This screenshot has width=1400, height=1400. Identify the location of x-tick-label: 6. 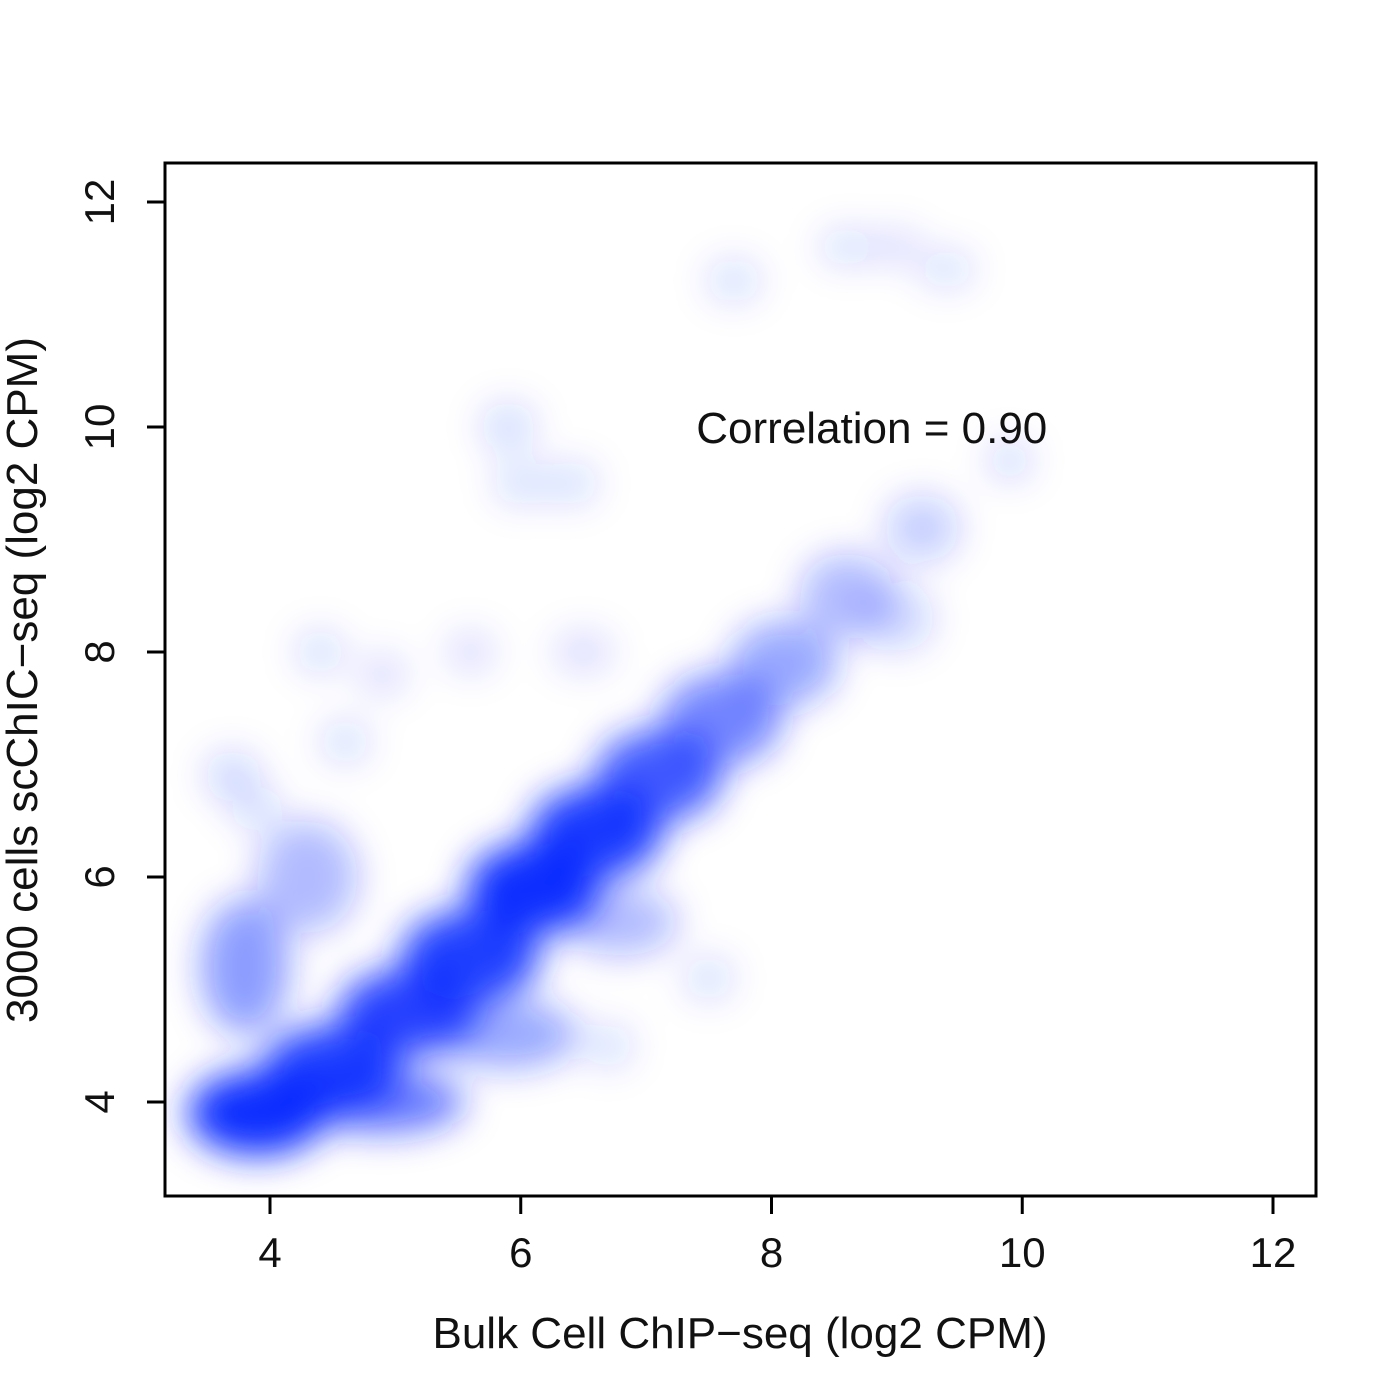
(520, 1252).